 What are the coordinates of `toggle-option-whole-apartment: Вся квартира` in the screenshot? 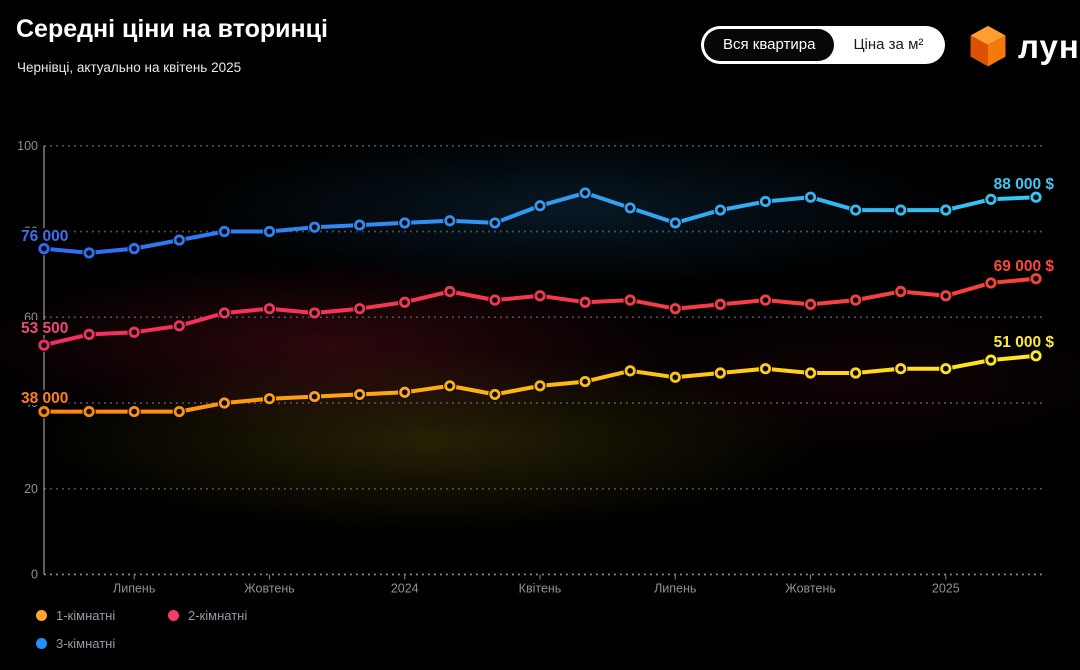 It's located at (769, 45).